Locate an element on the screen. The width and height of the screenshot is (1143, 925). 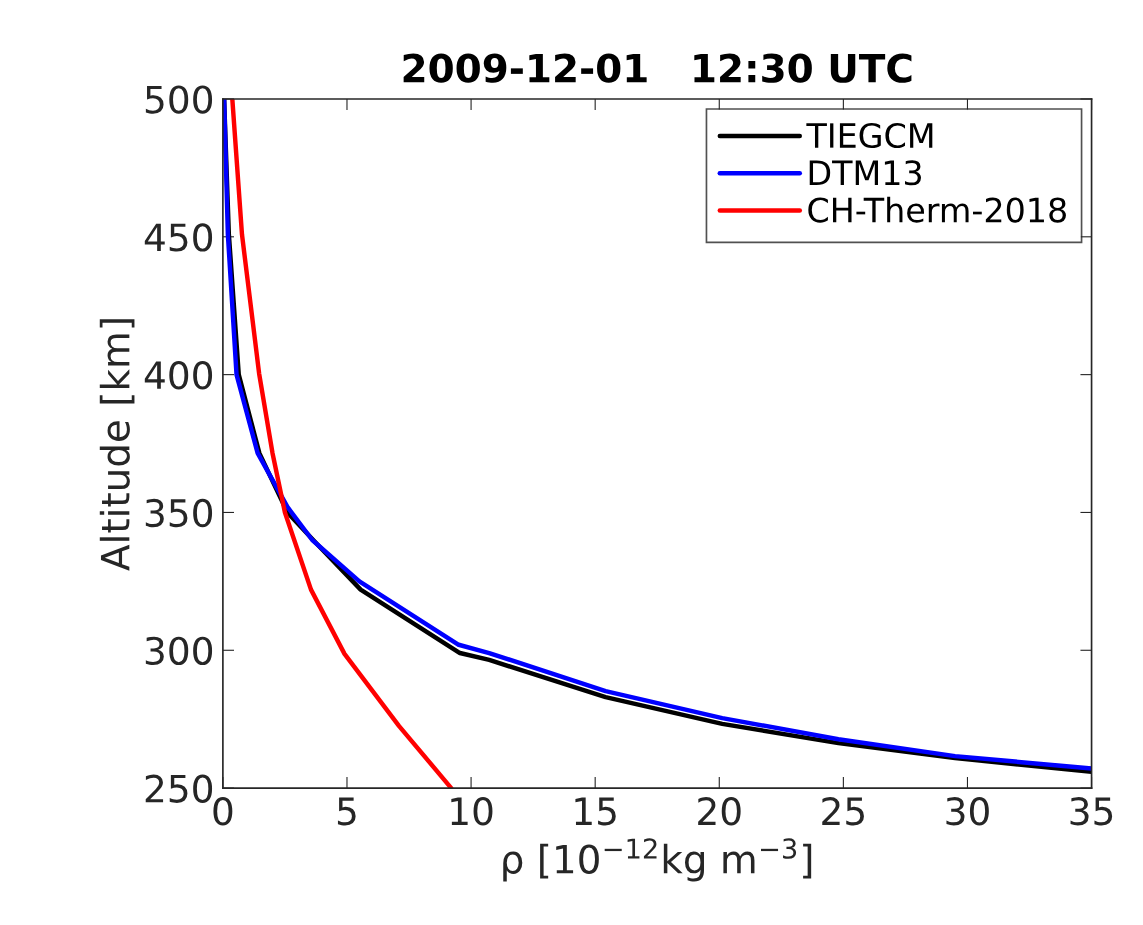
x-tick-label: 35 is located at coordinates (1091, 811).